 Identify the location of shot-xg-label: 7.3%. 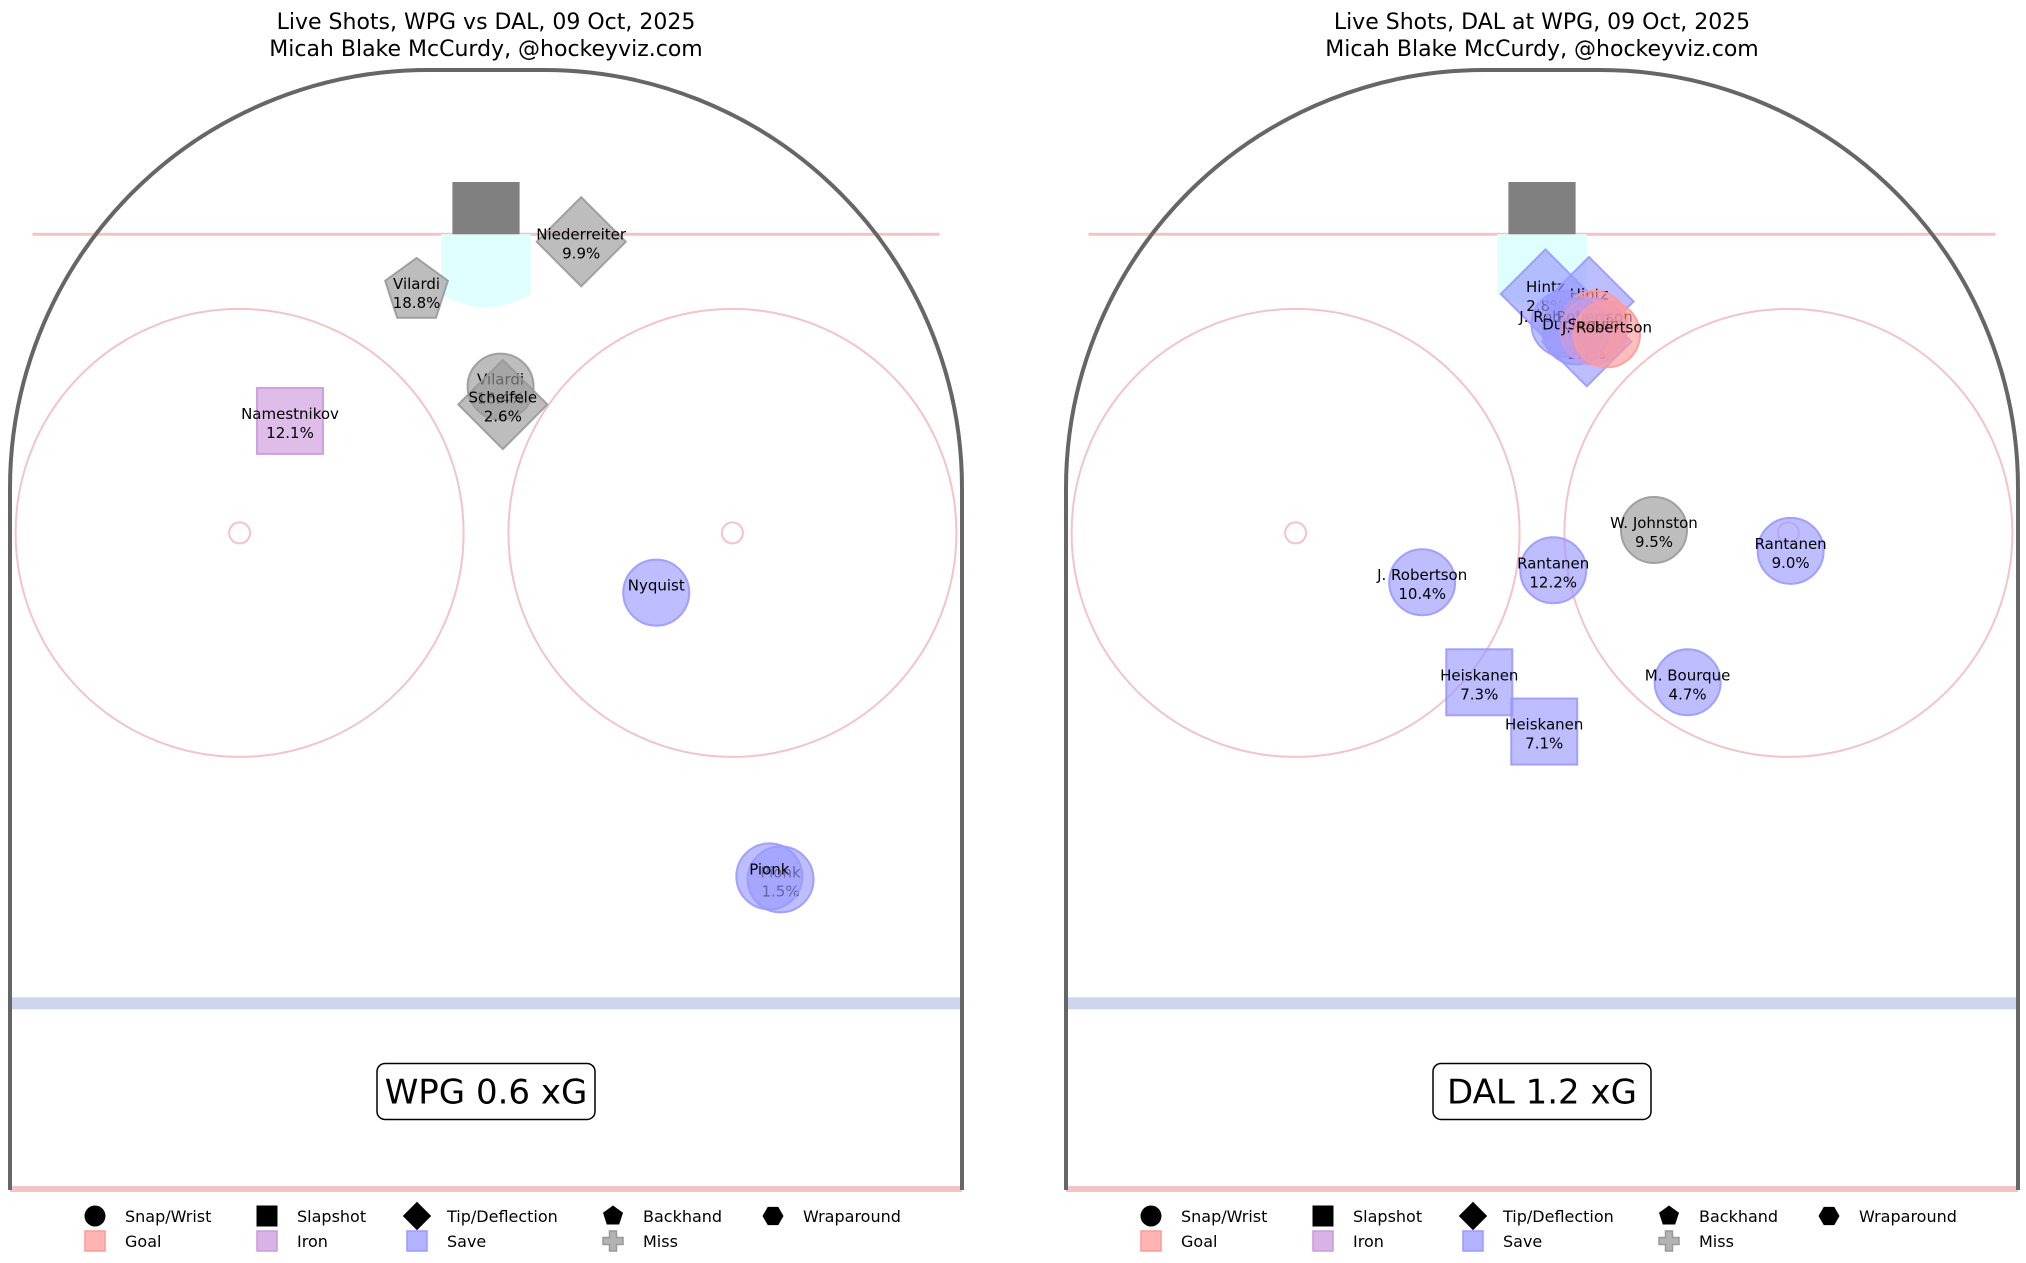
(1479, 694).